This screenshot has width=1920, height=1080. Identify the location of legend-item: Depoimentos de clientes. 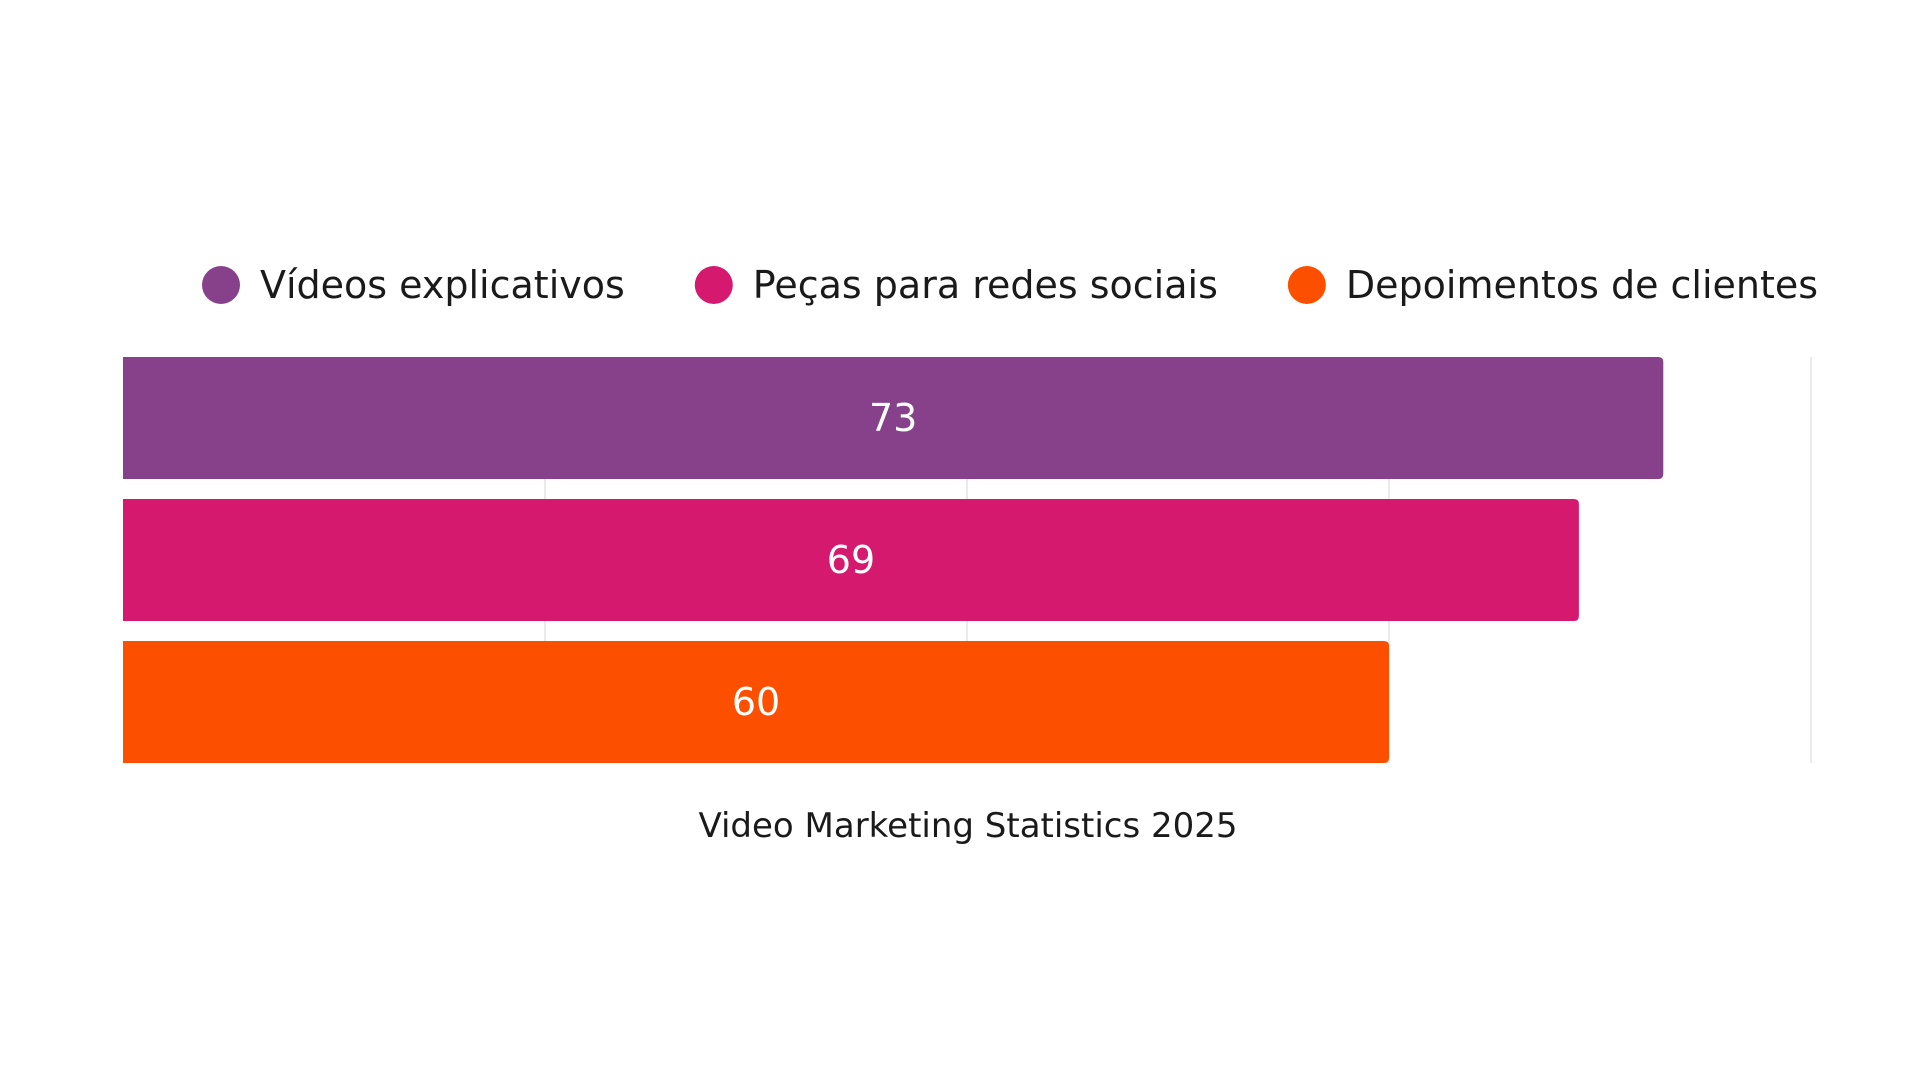
(1552, 285).